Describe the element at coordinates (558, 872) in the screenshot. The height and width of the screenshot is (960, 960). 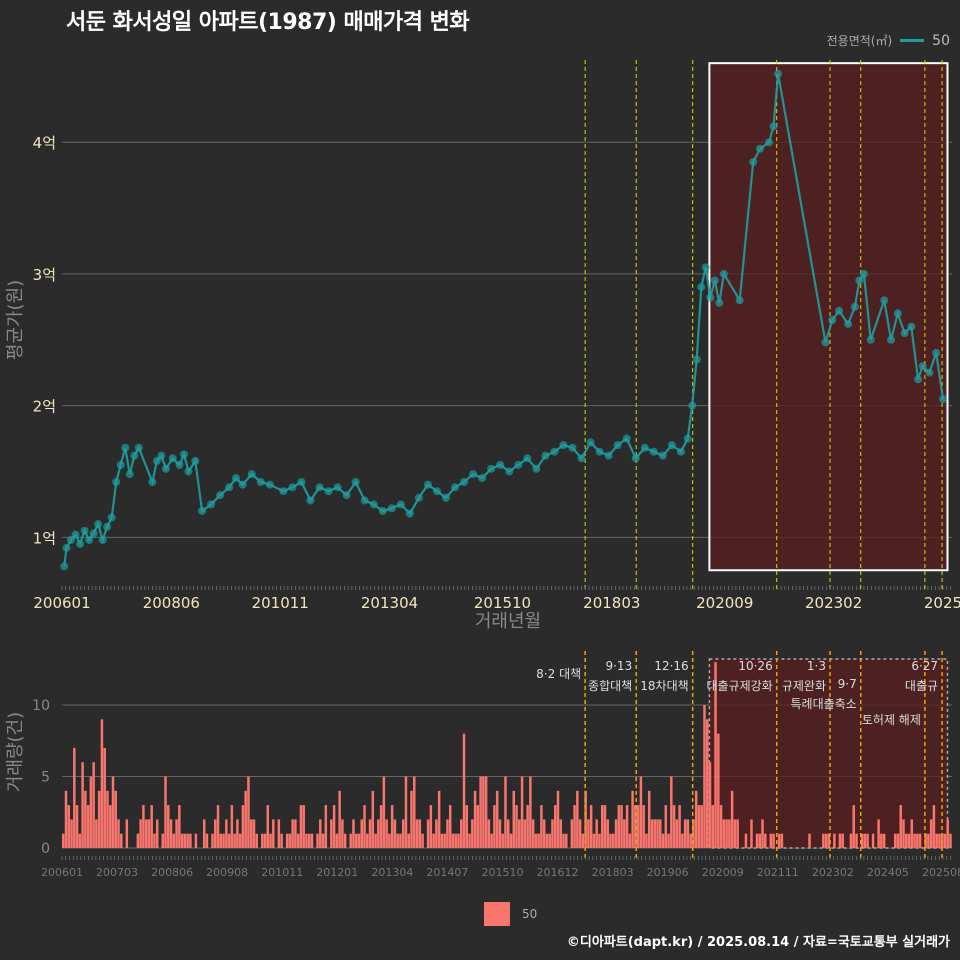
I see `x-tick-label: 201612` at that location.